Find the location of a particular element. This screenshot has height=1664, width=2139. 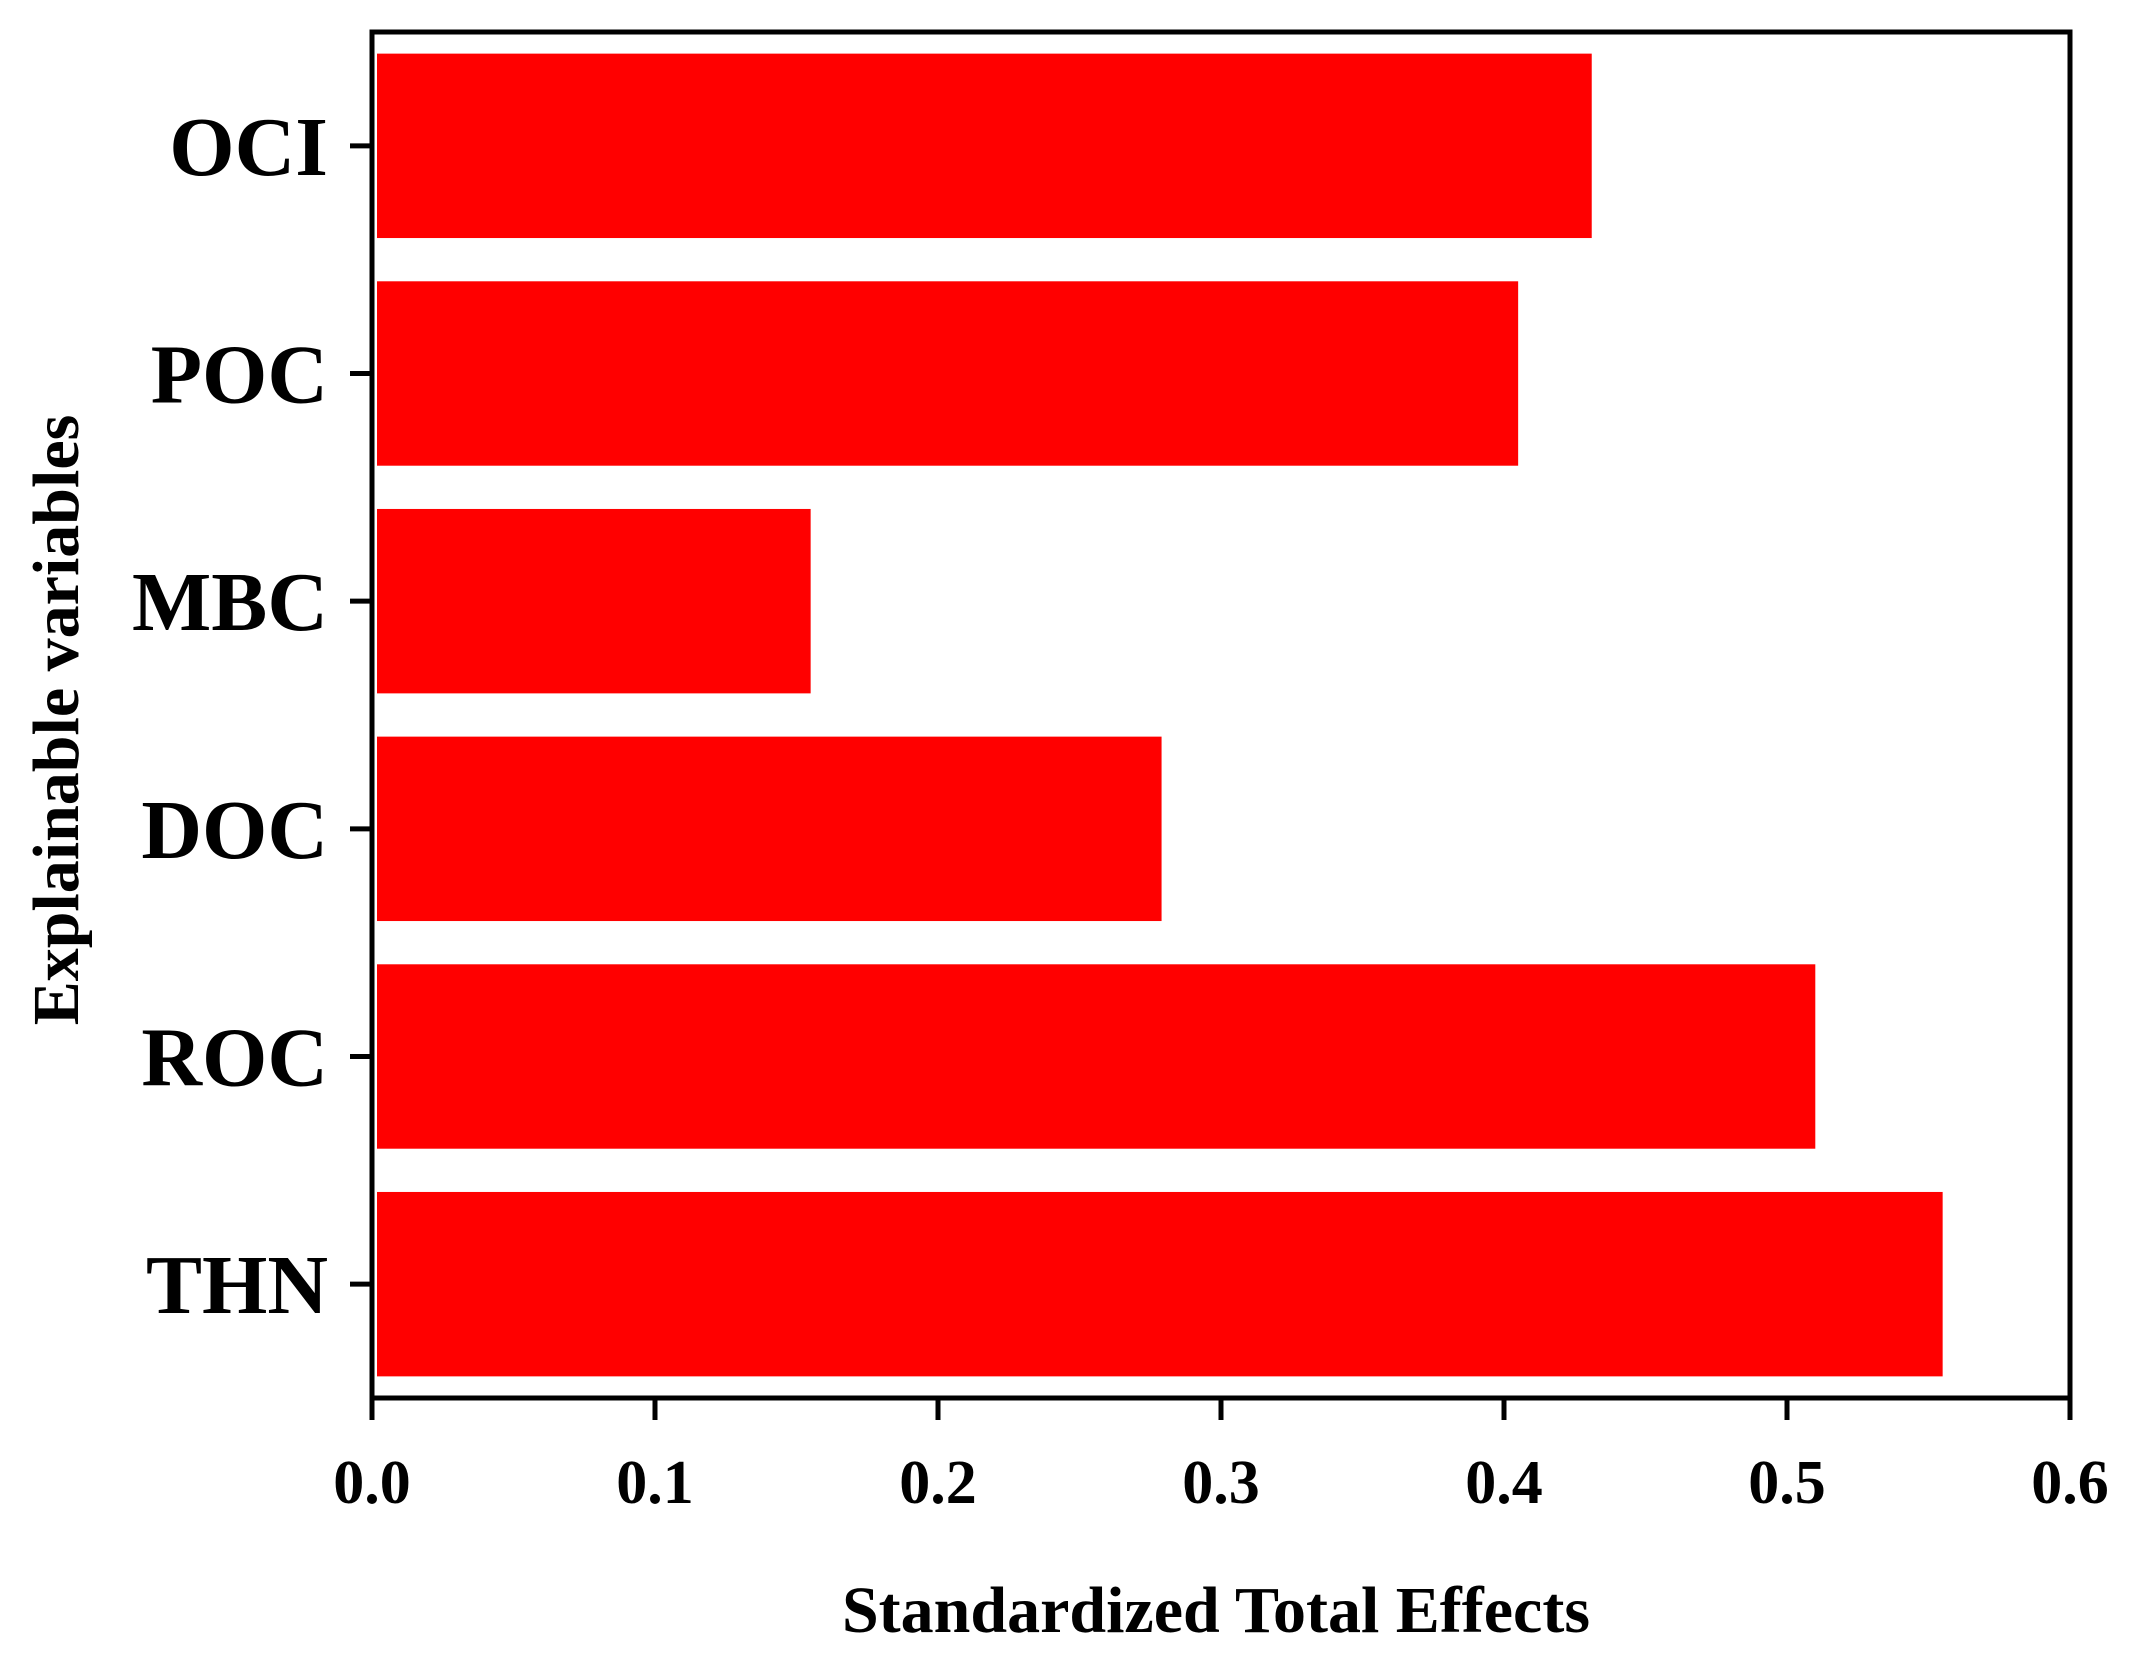

bar-poc is located at coordinates (948, 373).